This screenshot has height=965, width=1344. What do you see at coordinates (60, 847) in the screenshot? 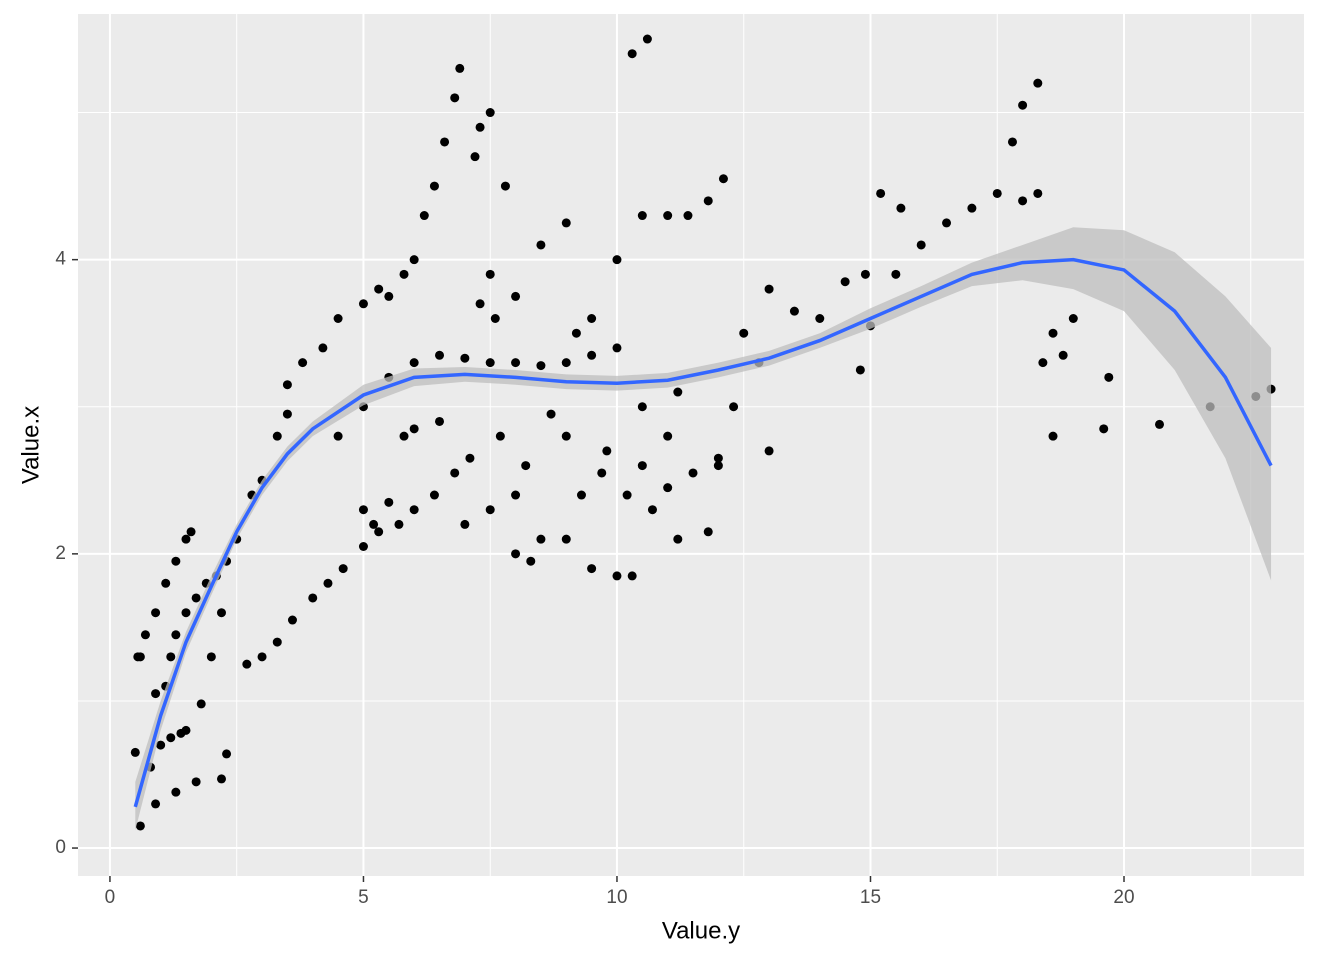
I see `y-tick-label: 0` at bounding box center [60, 847].